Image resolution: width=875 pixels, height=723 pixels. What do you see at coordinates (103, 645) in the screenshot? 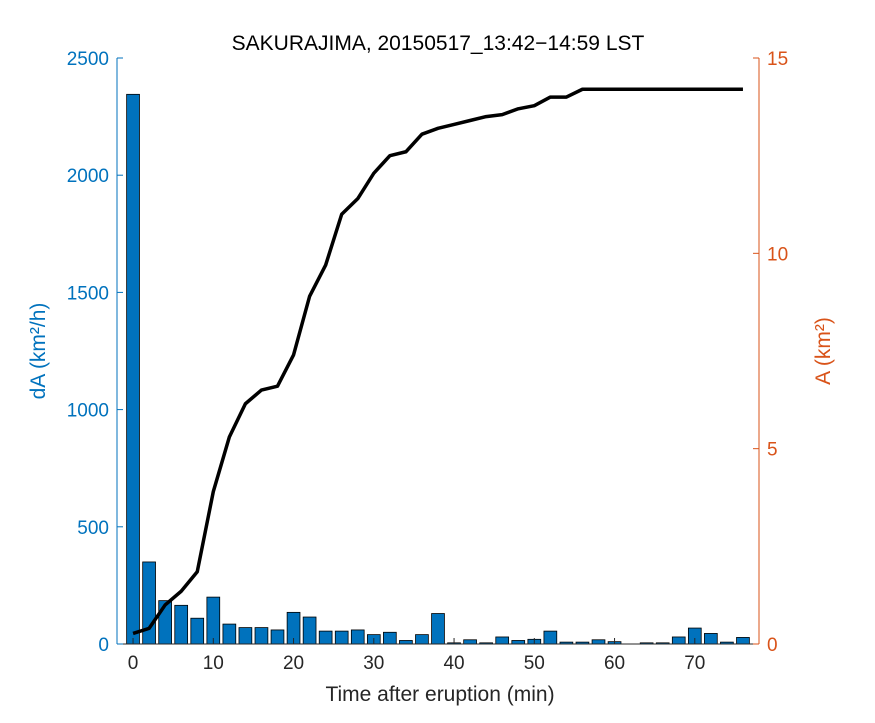
I see `y-left-tick-label: 0` at bounding box center [103, 645].